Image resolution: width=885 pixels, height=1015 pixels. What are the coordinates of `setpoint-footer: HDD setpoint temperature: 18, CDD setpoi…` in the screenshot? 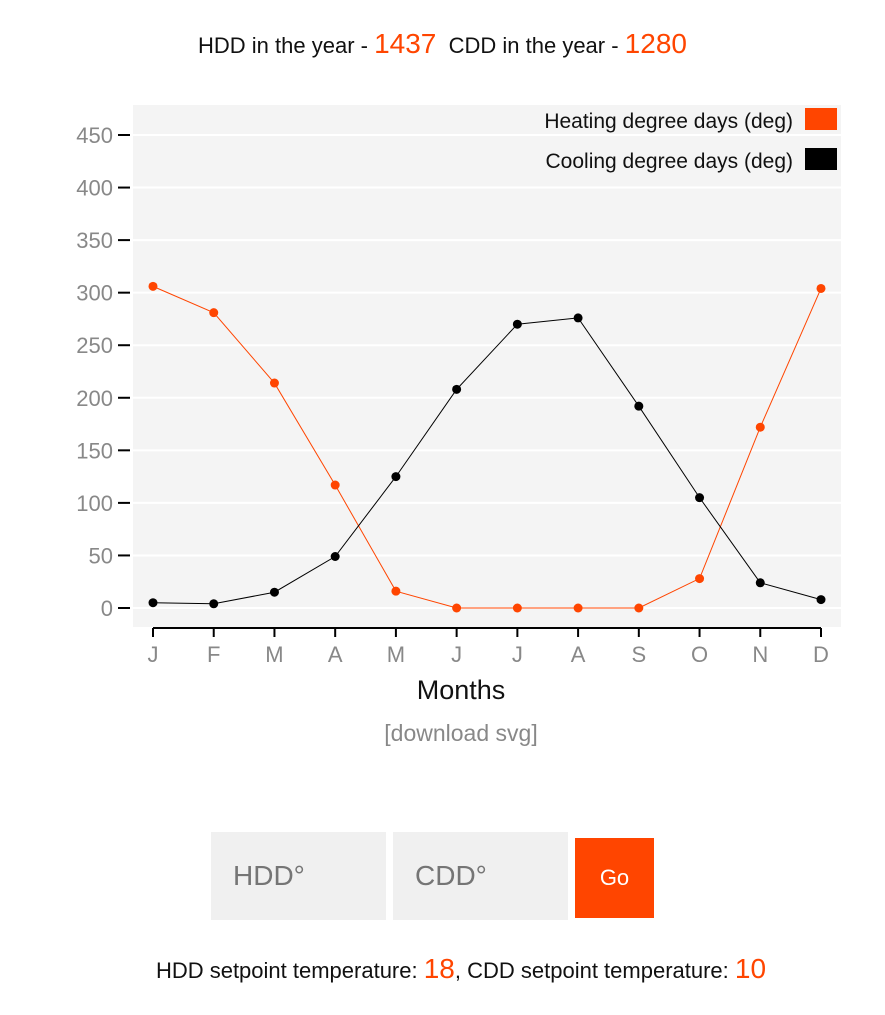 It's located at (442, 969).